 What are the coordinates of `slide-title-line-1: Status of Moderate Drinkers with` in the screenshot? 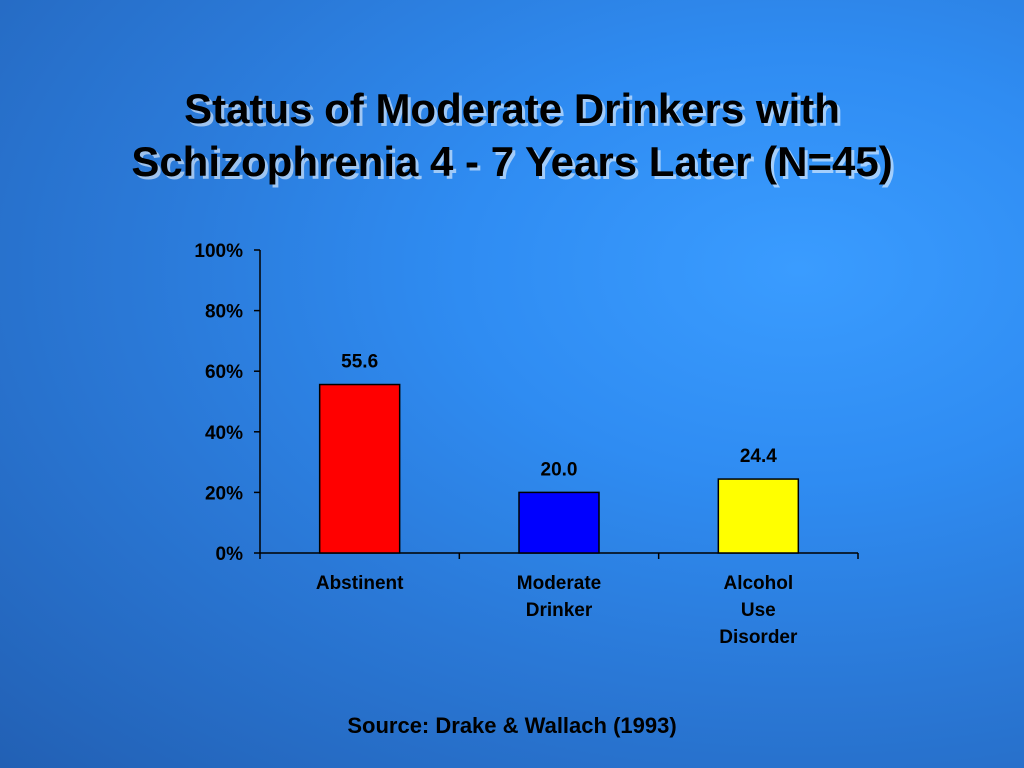 It's located at (512, 108).